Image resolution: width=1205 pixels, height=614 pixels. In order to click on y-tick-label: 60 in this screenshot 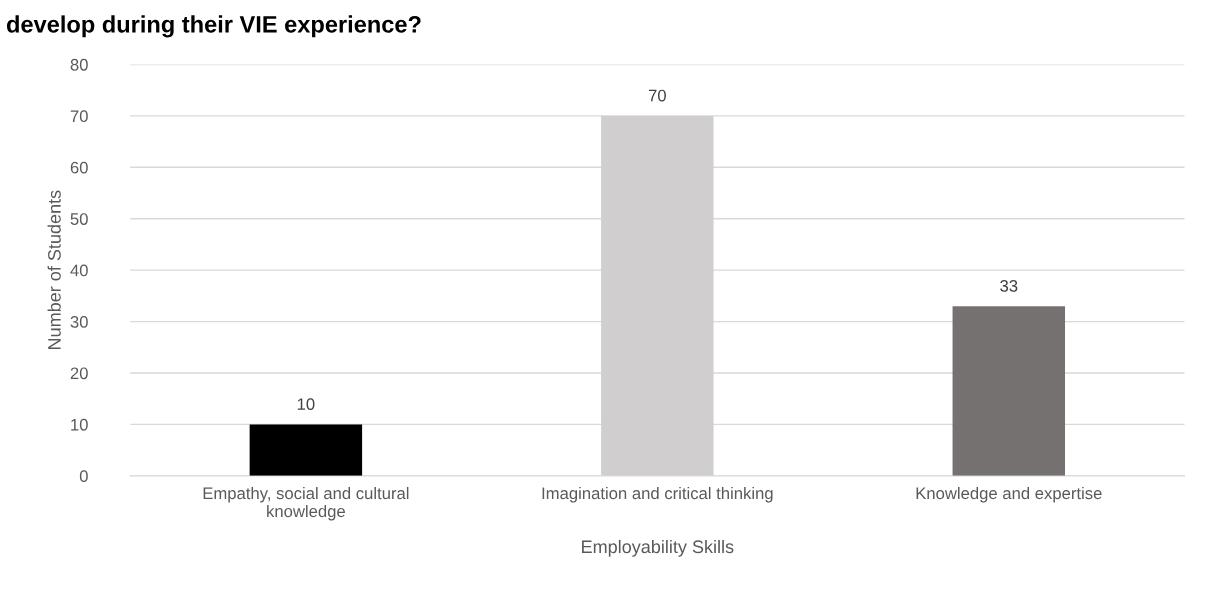, I will do `click(79, 167)`.